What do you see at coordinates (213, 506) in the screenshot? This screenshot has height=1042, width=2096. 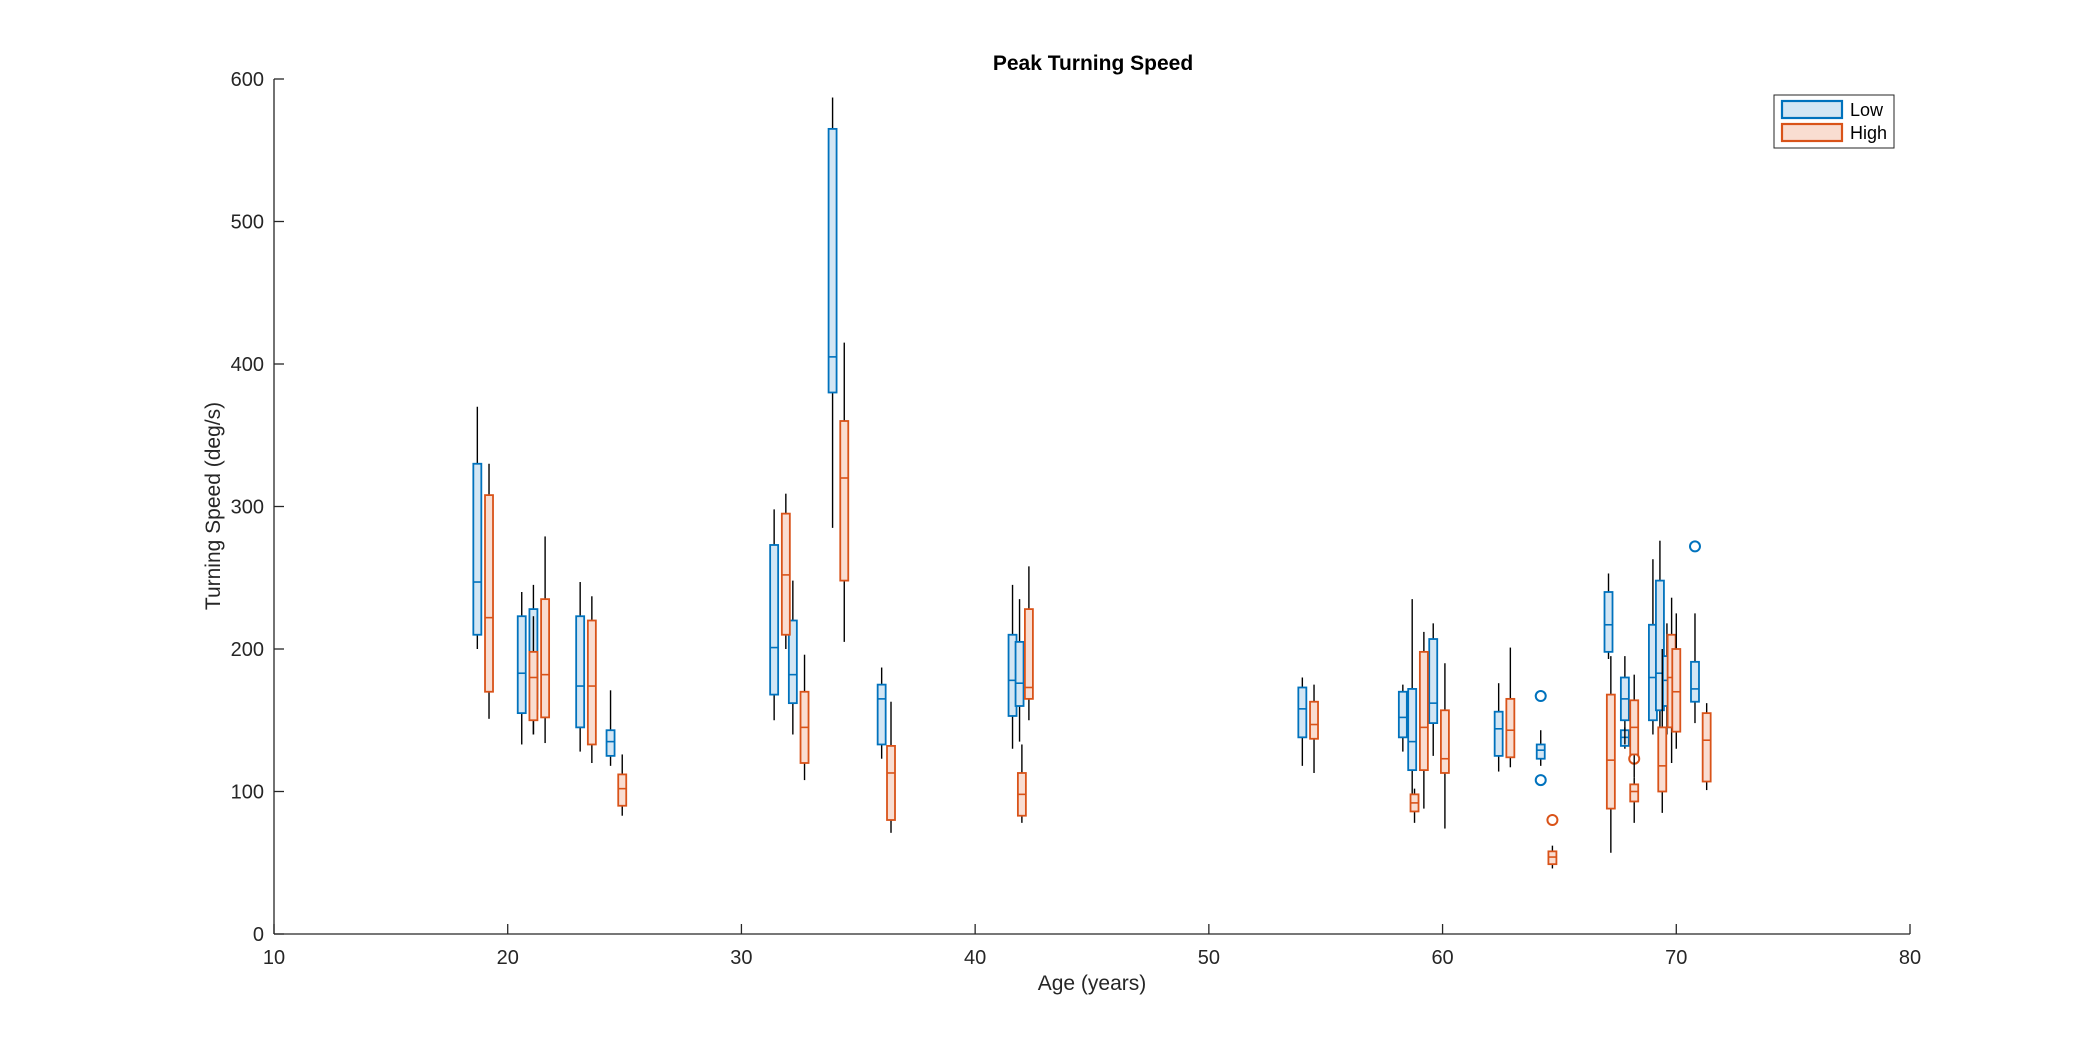 I see `y-axis-label: Turning Speed (deg/s)` at bounding box center [213, 506].